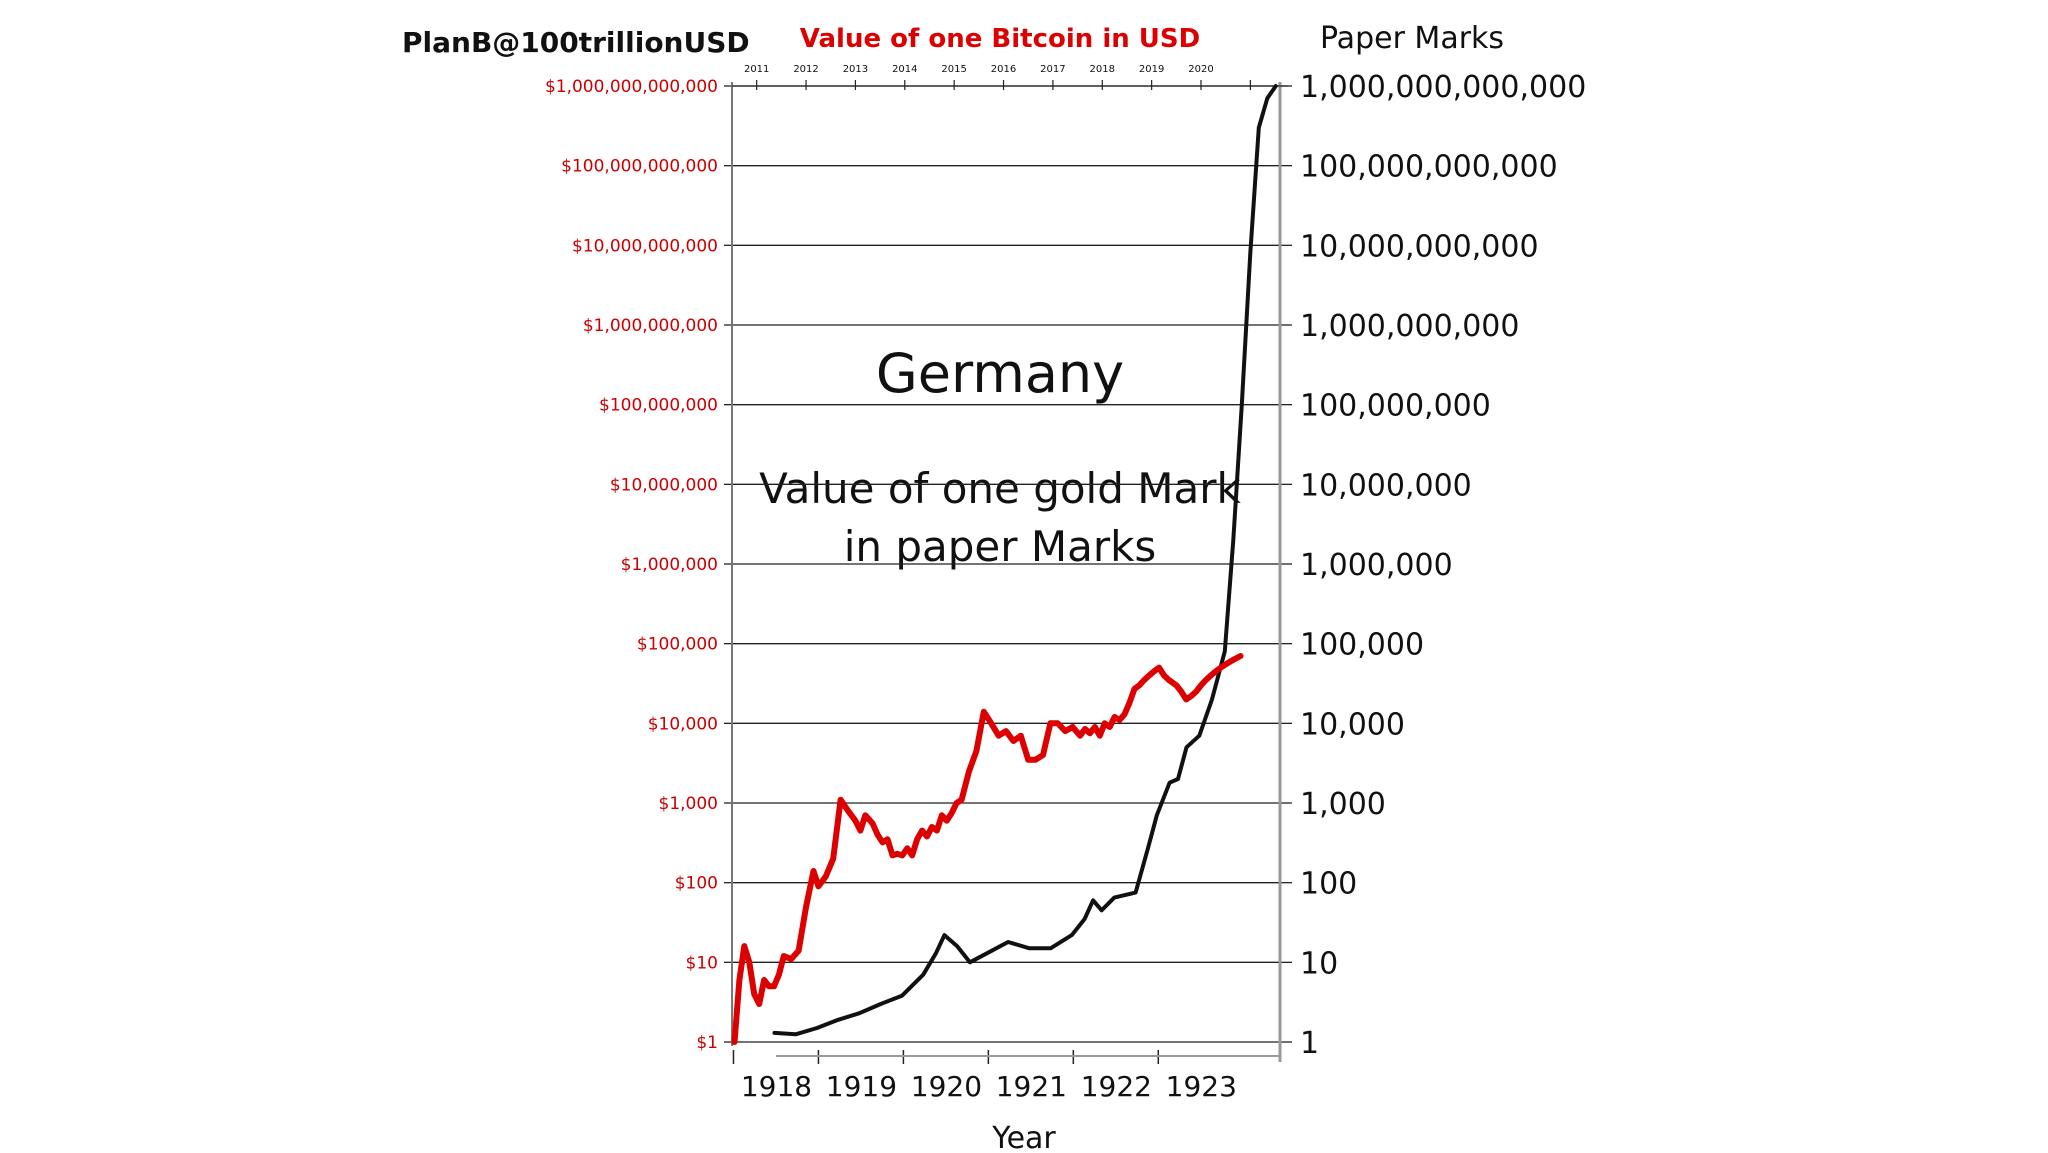 The image size is (2048, 1153). I want to click on right-tick-label: 100,000,000, so click(1395, 406).